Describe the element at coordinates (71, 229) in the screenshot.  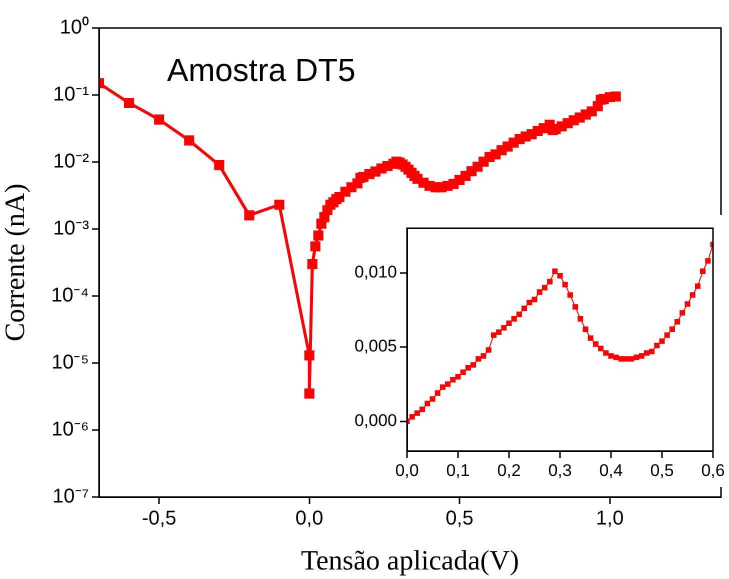
I see `y-tick-label: 10⁻³` at that location.